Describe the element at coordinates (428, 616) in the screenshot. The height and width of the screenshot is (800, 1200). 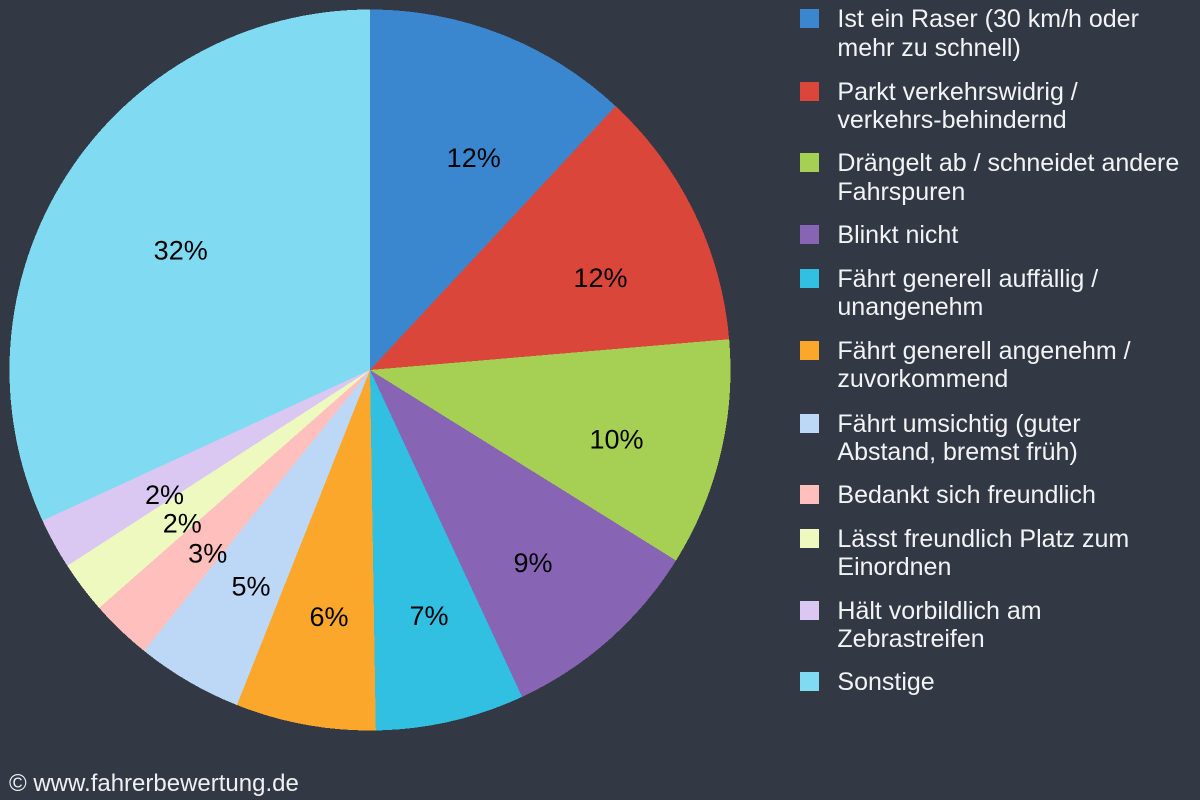
I see `svg-text: 7%` at that location.